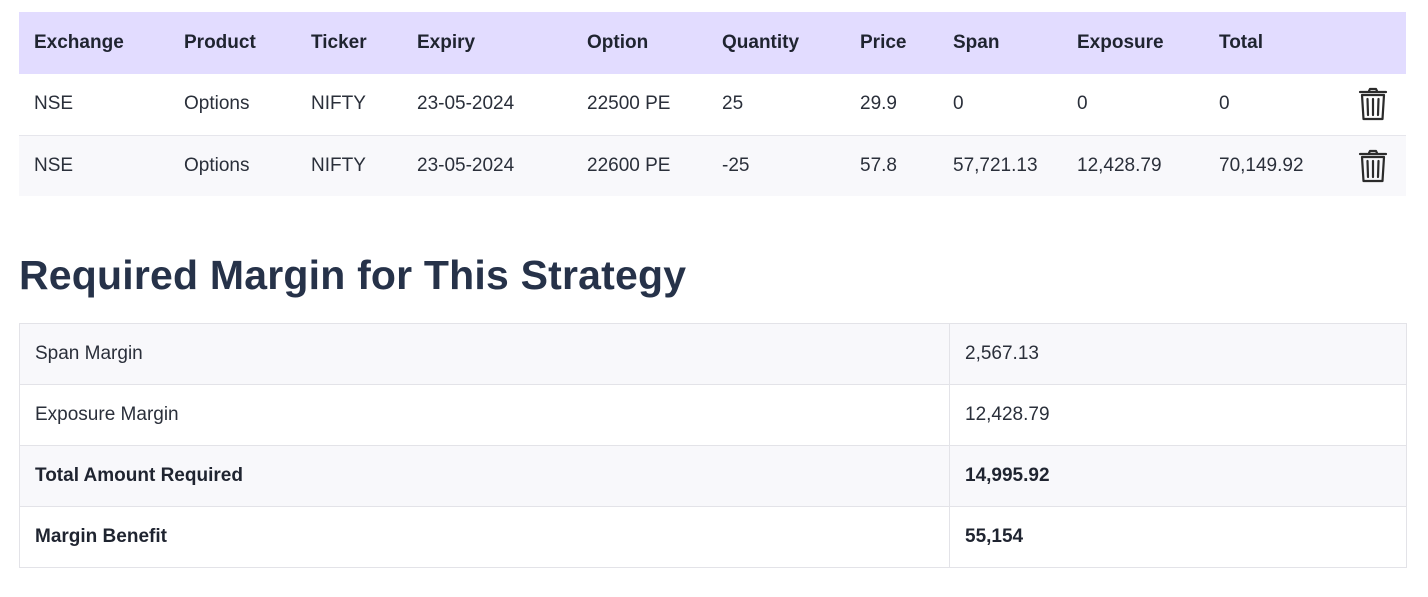 The image size is (1428, 597). Describe the element at coordinates (484, 476) in the screenshot. I see `margin-label: Total Amount Required` at that location.